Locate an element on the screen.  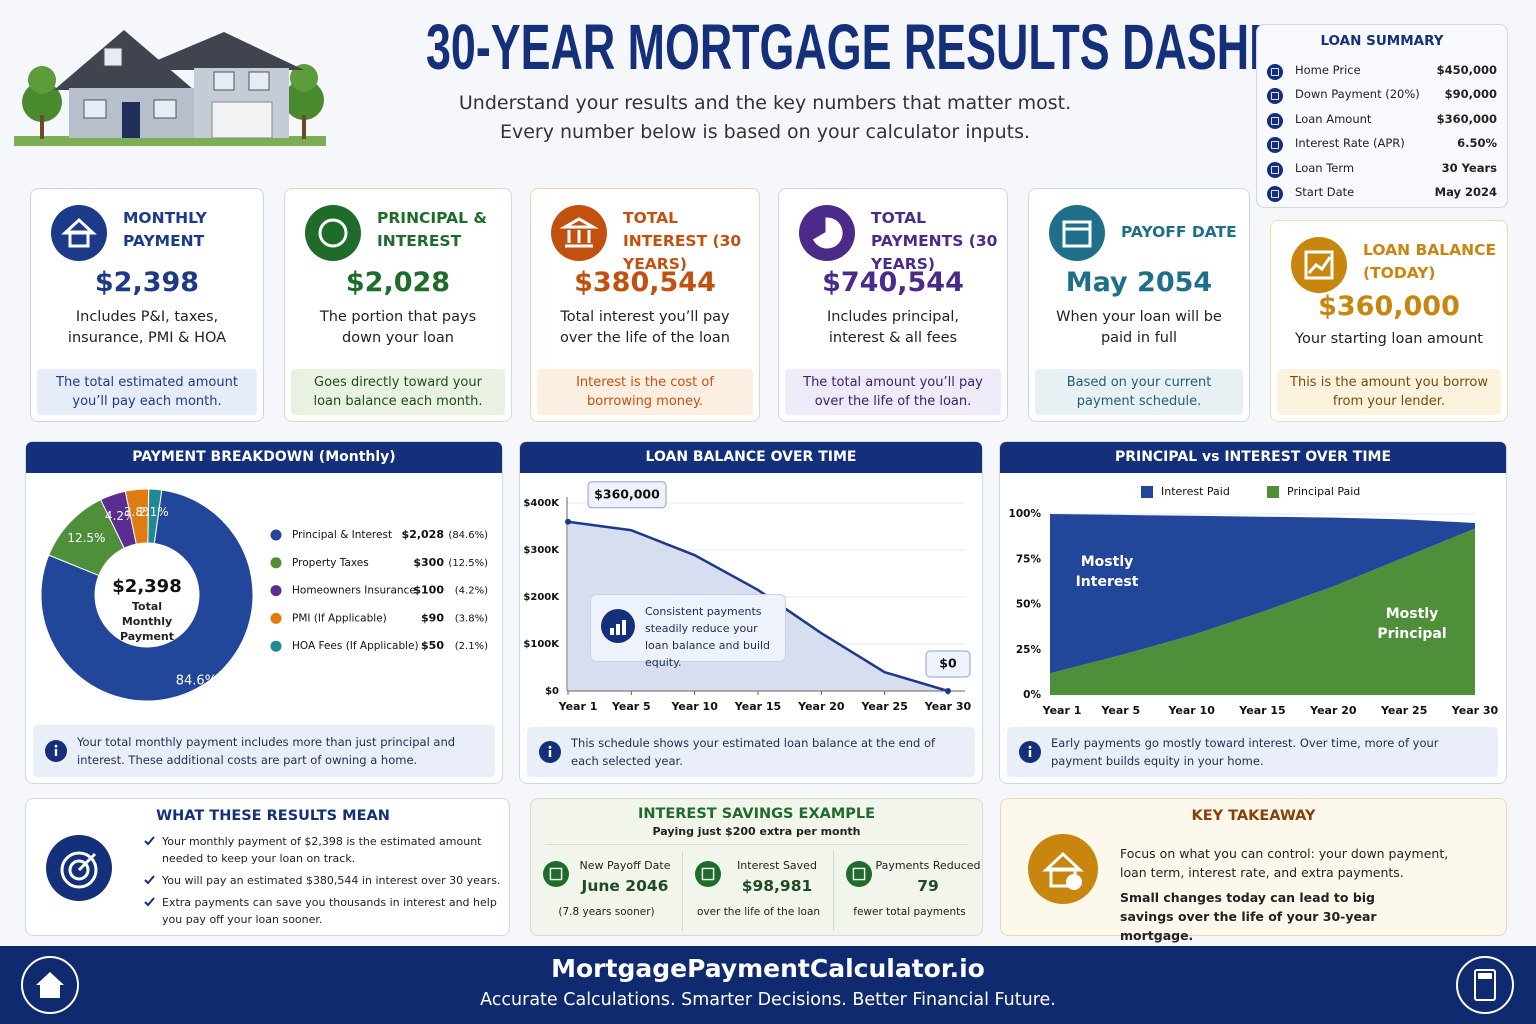
summary-value: May 2024 is located at coordinates (1465, 192).